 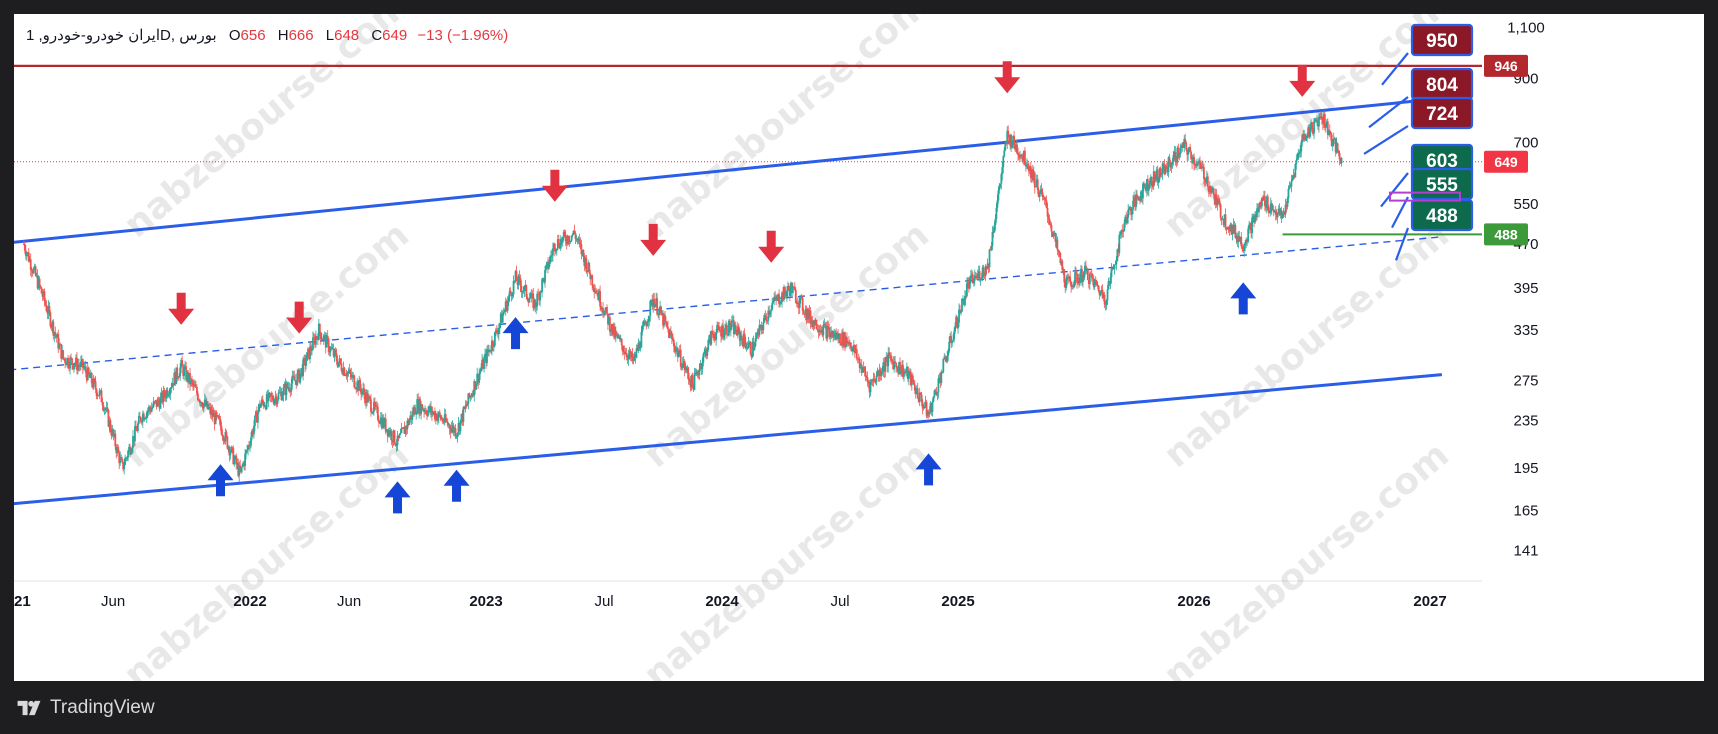 What do you see at coordinates (121, 35) in the screenshot?
I see `symbol-name: ایران خودرو-خودرو, 1D, بورس` at bounding box center [121, 35].